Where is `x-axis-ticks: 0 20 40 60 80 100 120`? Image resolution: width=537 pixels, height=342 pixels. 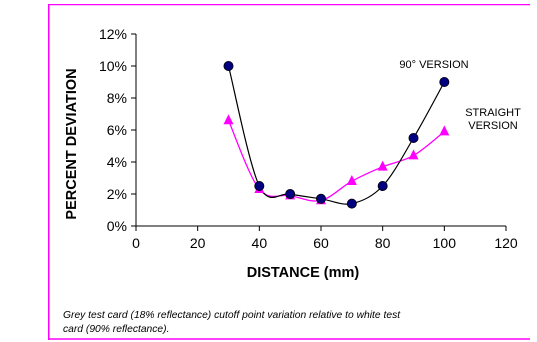
x-axis-ticks: 0 20 40 60 80 100 120 is located at coordinates (325, 238).